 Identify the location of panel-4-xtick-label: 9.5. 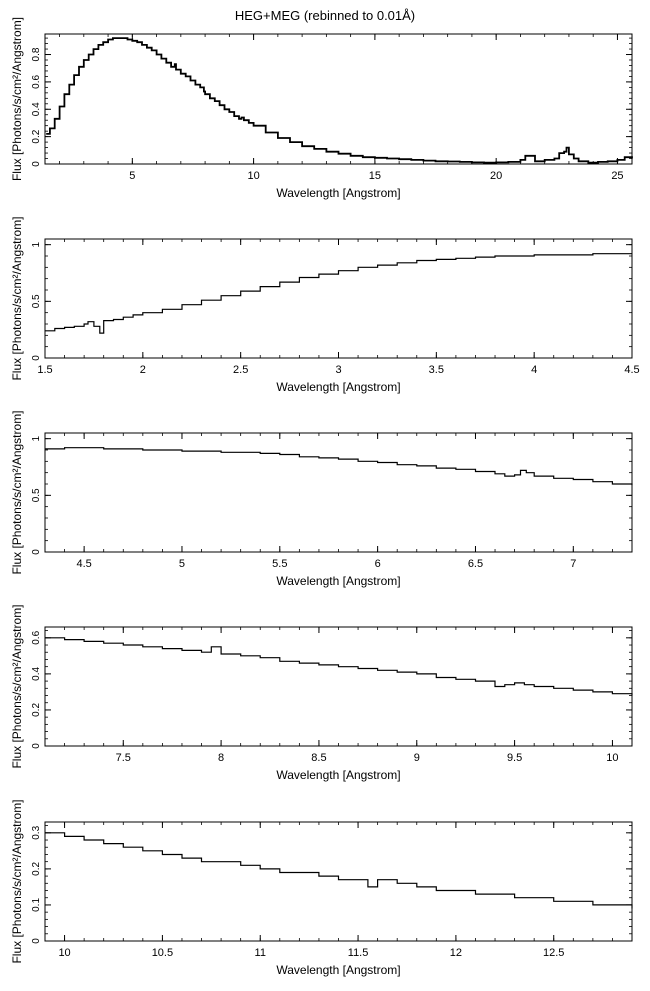
(514, 758).